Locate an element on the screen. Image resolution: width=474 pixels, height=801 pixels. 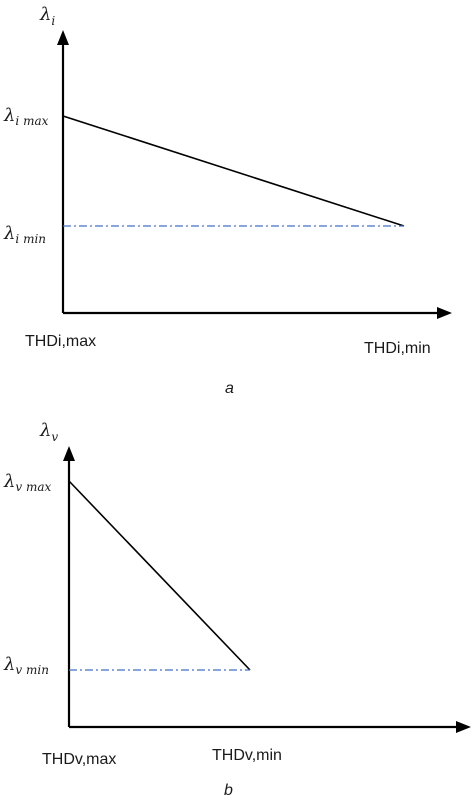
chart-b-y-tick-min-subscript: v min is located at coordinates (32, 670).